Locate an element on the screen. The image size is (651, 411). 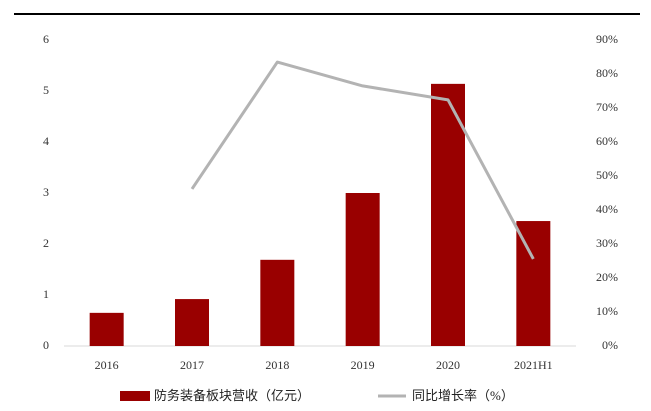
y2-tick-label: 80% is located at coordinates (607, 73).